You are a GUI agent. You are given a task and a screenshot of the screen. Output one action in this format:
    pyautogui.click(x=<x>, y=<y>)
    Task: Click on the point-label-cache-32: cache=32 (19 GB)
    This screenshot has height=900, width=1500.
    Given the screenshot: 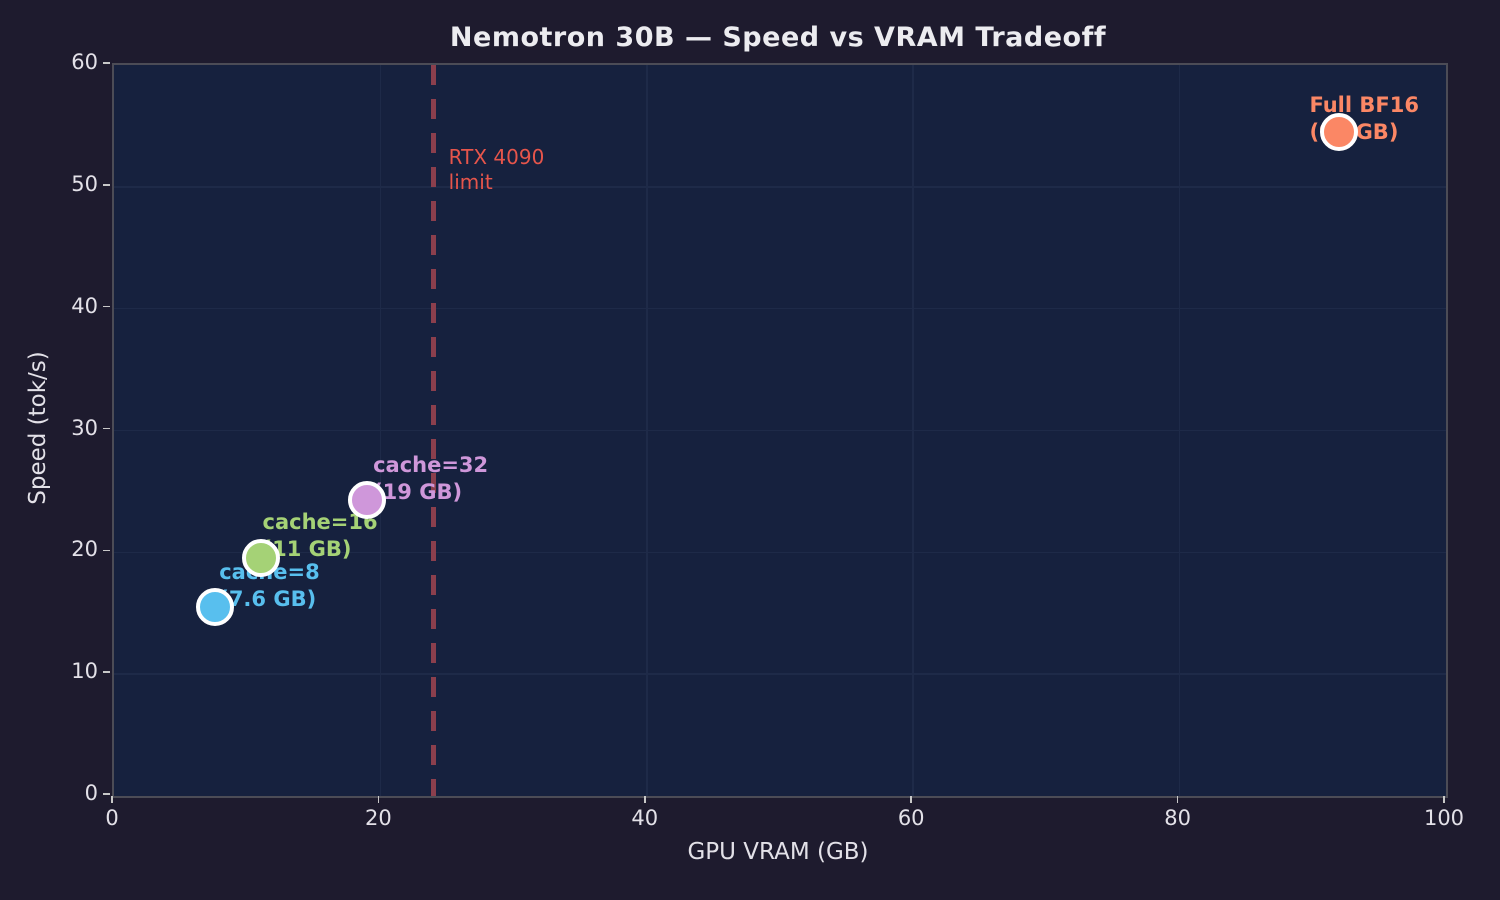 What is the action you would take?
    pyautogui.click(x=430, y=479)
    